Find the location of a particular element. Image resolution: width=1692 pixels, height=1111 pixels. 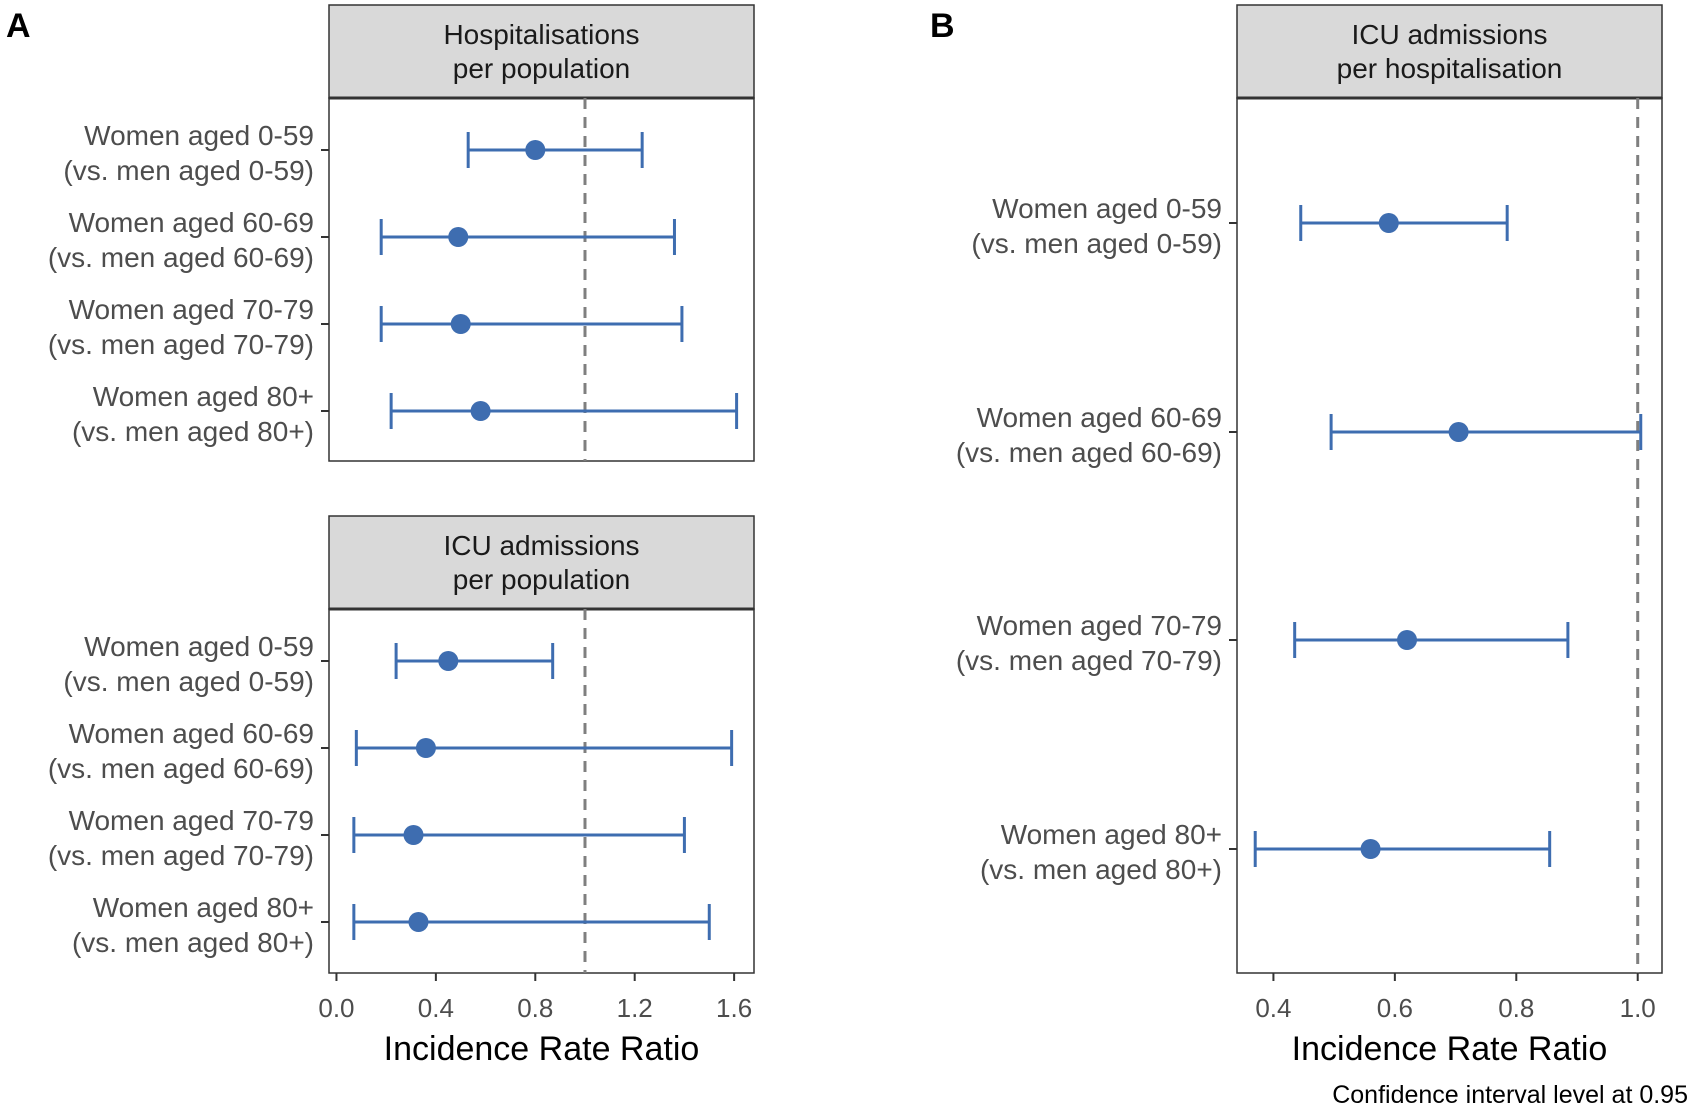

x-tick-label: 0.6 is located at coordinates (1395, 1008).